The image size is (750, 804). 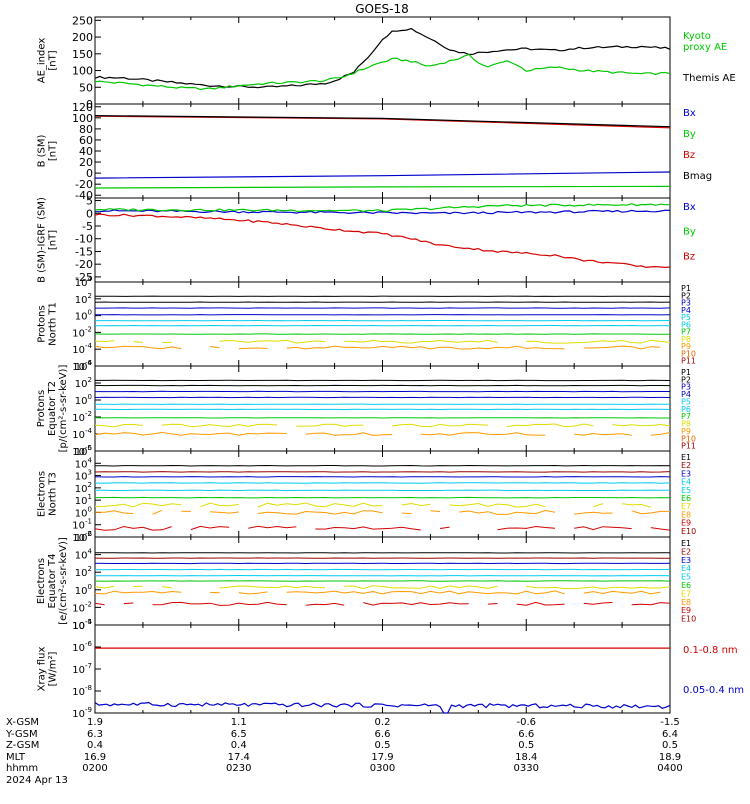 I want to click on y-tick-label: 50, so click(x=86, y=87).